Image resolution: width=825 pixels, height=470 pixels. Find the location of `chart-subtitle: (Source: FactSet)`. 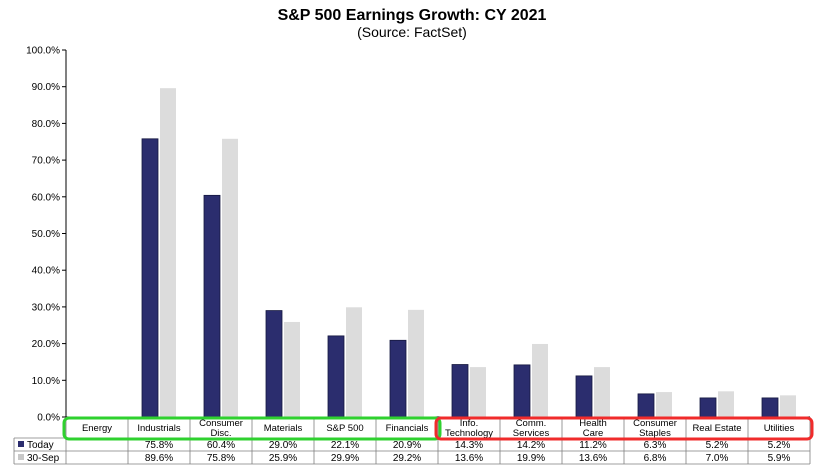

chart-subtitle: (Source: FactSet) is located at coordinates (412, 32).